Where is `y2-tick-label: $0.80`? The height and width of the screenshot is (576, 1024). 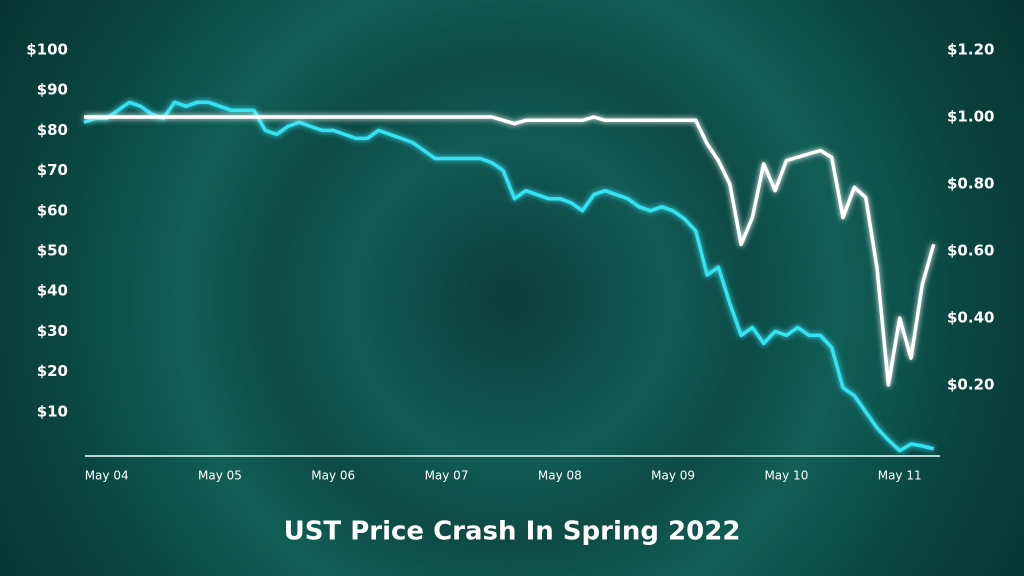 y2-tick-label: $0.80 is located at coordinates (970, 184).